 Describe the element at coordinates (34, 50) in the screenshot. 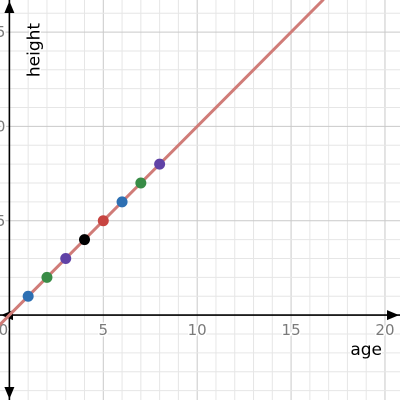

I see `y-axis-title: height` at that location.